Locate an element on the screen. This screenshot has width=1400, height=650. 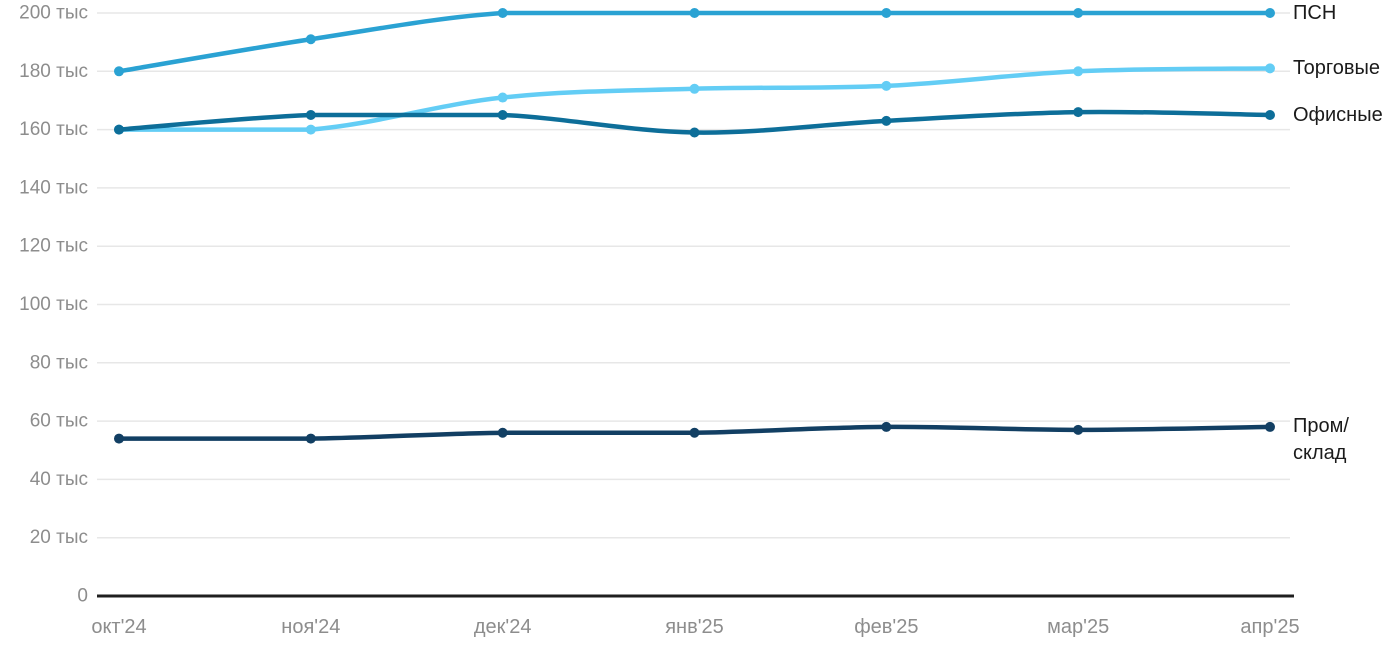
x-tick-label: янв'25 is located at coordinates (694, 627).